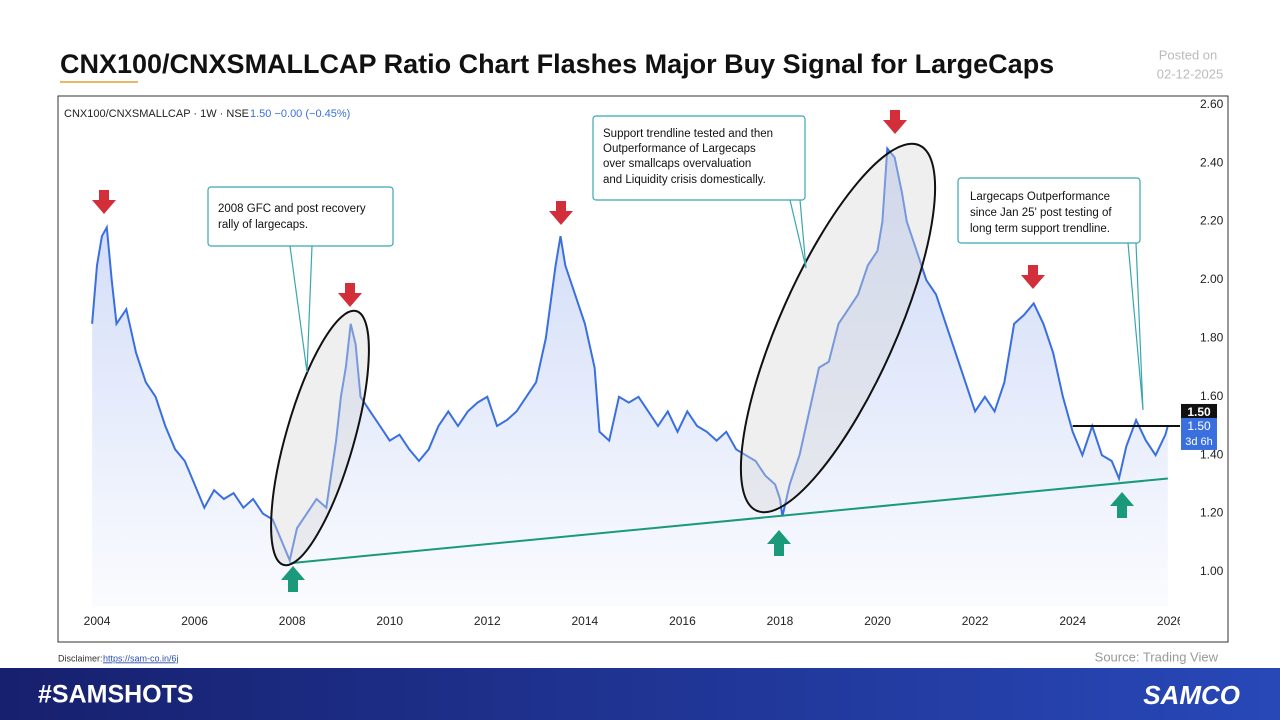  Describe the element at coordinates (1212, 104) in the screenshot. I see `y-tick-label: 2.60` at that location.